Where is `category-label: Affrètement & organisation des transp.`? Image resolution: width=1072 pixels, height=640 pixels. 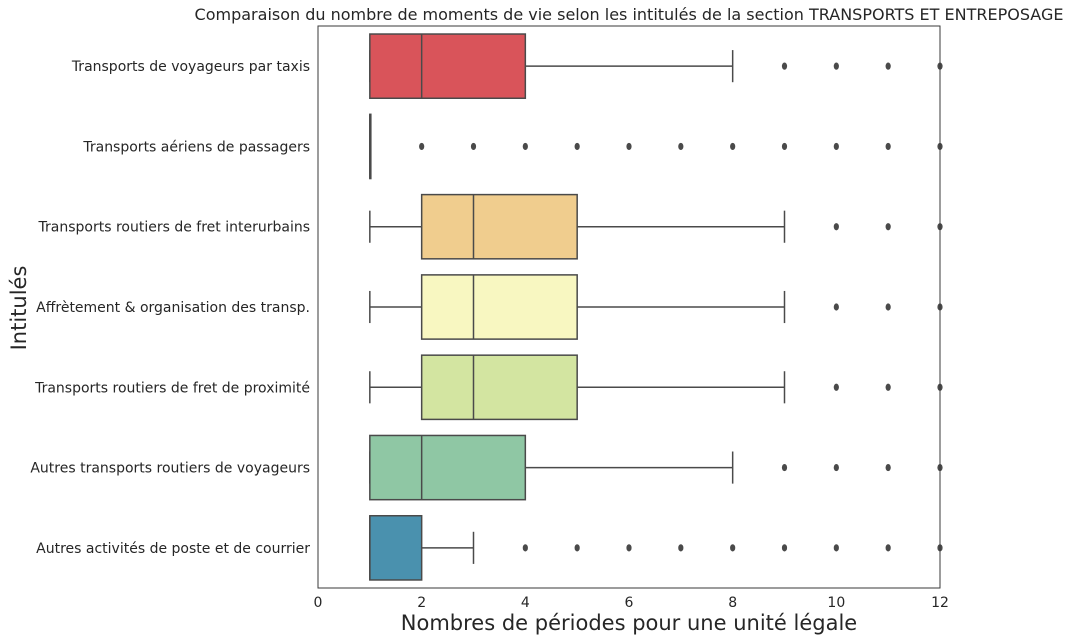
category-label: Affrètement & organisation des transp. is located at coordinates (173, 308).